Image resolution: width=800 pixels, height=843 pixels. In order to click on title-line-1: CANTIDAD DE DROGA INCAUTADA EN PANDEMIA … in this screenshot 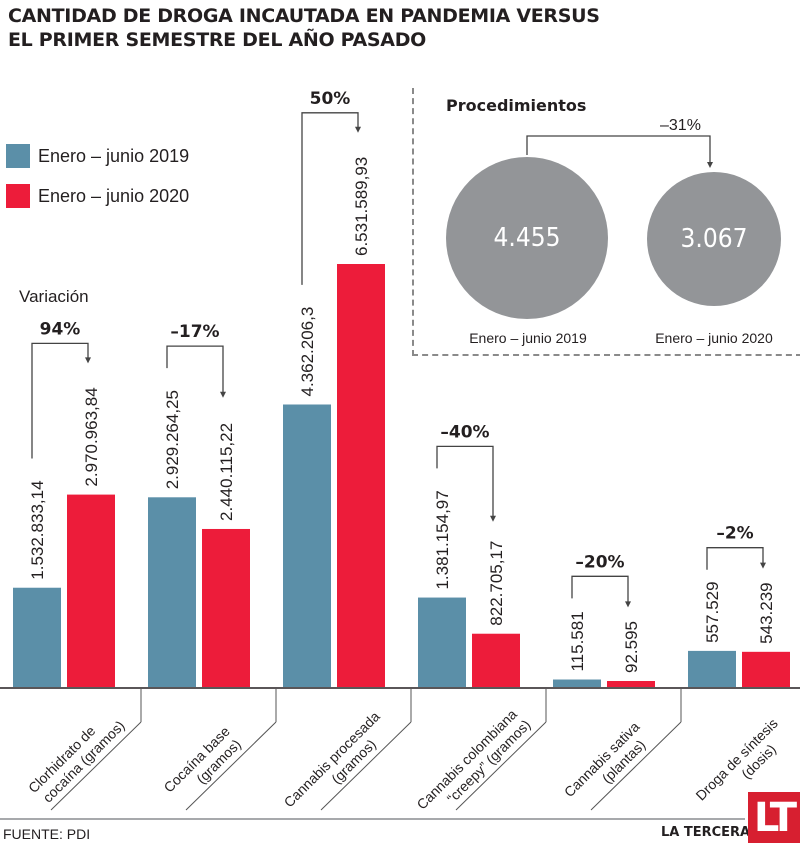, I will do `click(304, 16)`.